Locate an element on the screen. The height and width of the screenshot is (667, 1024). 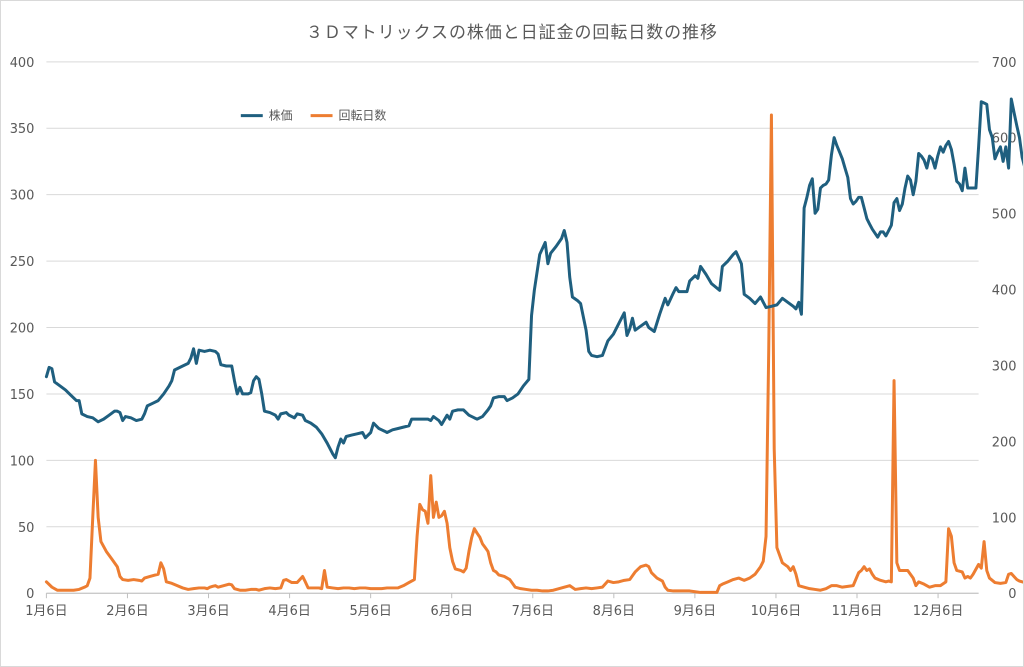
left-tick-label: 100 is located at coordinates (22, 461).